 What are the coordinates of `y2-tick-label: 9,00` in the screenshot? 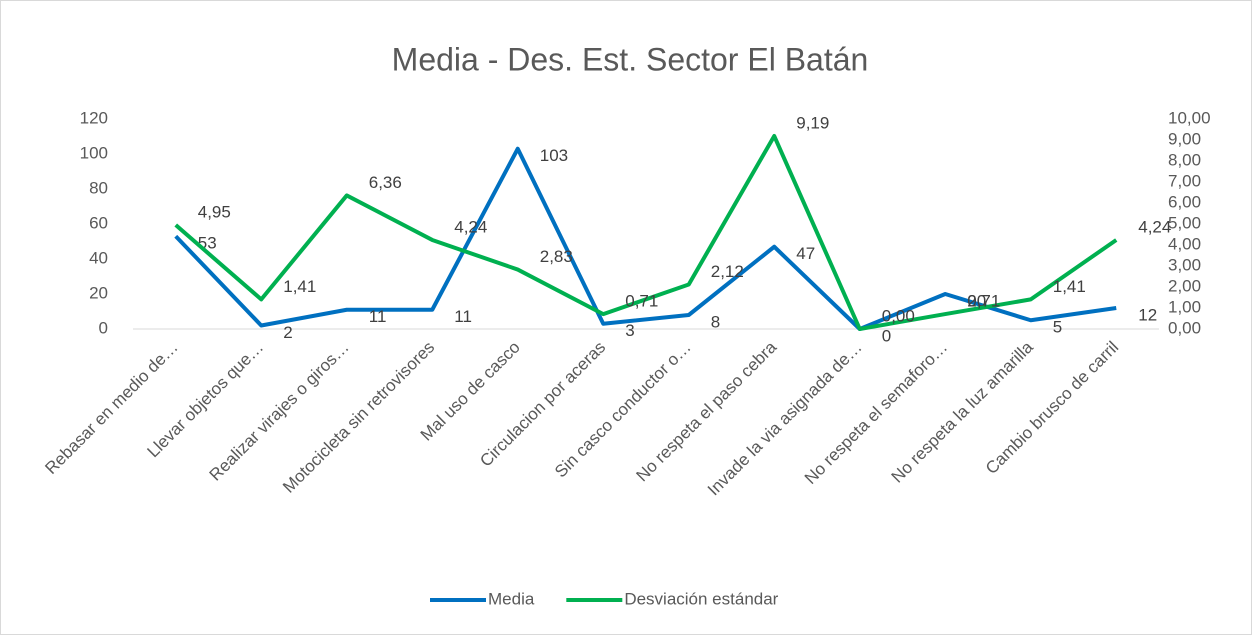 It's located at (1184, 138).